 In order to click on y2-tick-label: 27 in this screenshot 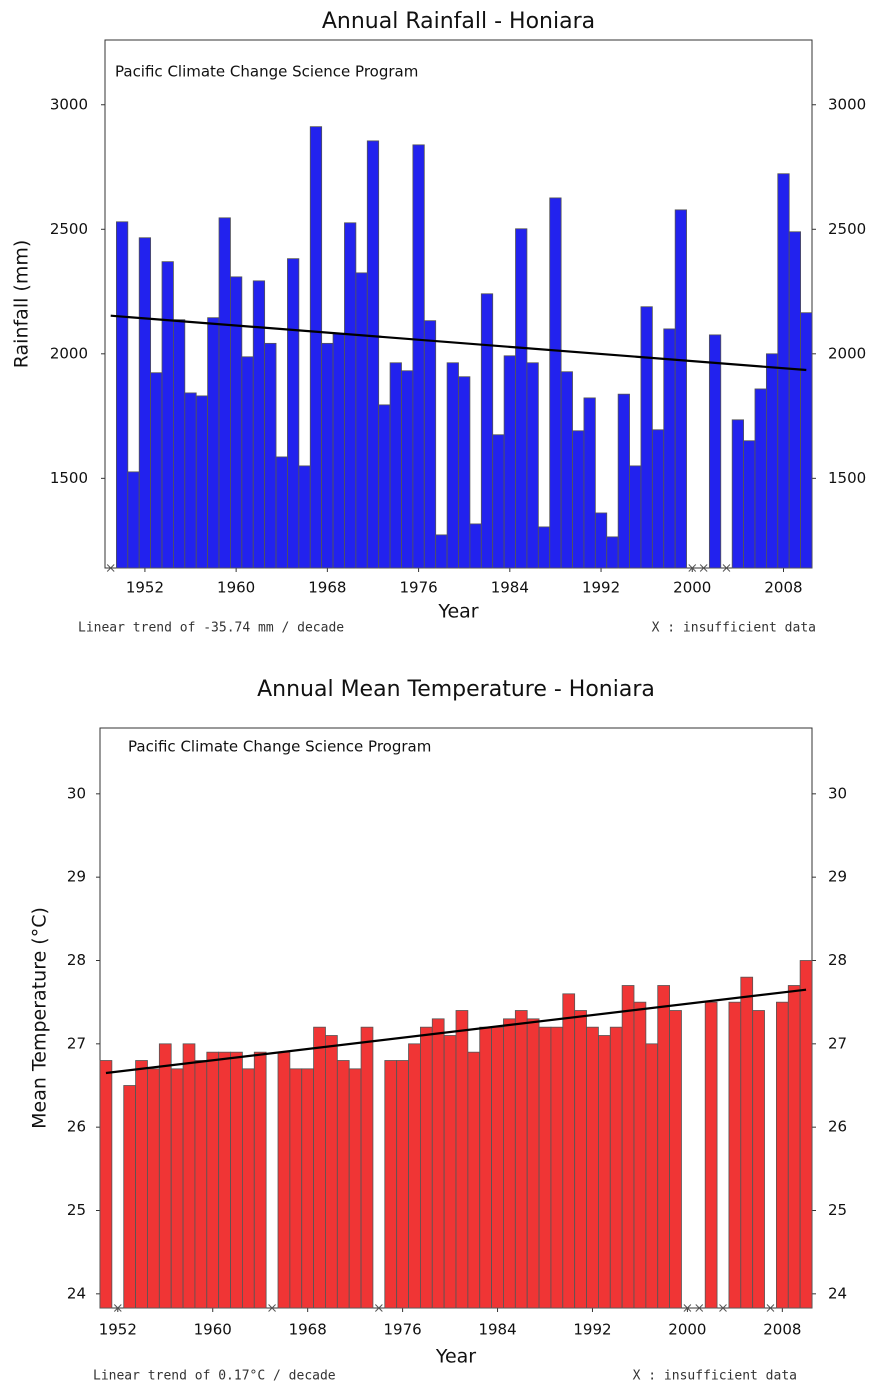, I will do `click(837, 1043)`.